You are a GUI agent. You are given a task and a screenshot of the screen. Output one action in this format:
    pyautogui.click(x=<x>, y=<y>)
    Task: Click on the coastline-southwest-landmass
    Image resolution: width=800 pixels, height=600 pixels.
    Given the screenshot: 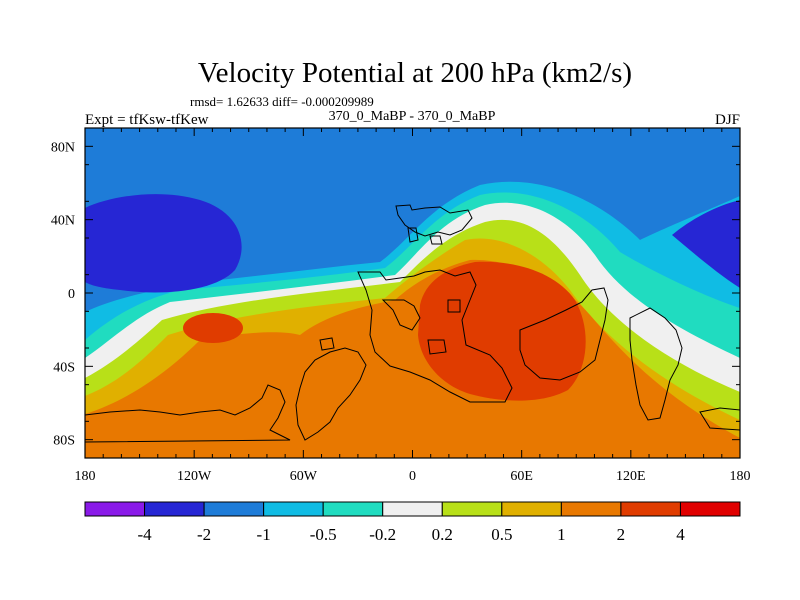 What is the action you would take?
    pyautogui.click(x=188, y=413)
    